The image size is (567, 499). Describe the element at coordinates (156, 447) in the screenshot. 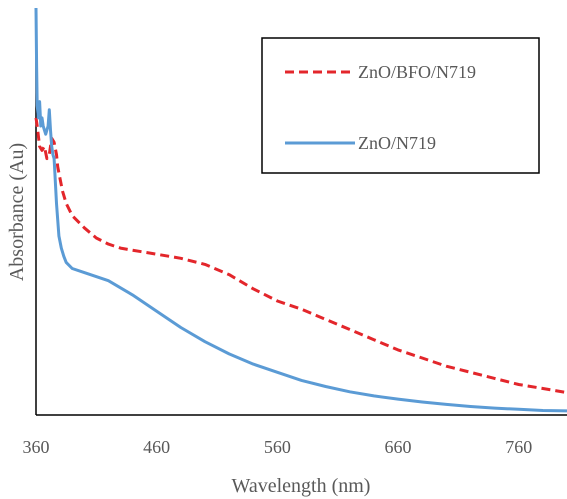

I see `x-tick-label: 460` at that location.